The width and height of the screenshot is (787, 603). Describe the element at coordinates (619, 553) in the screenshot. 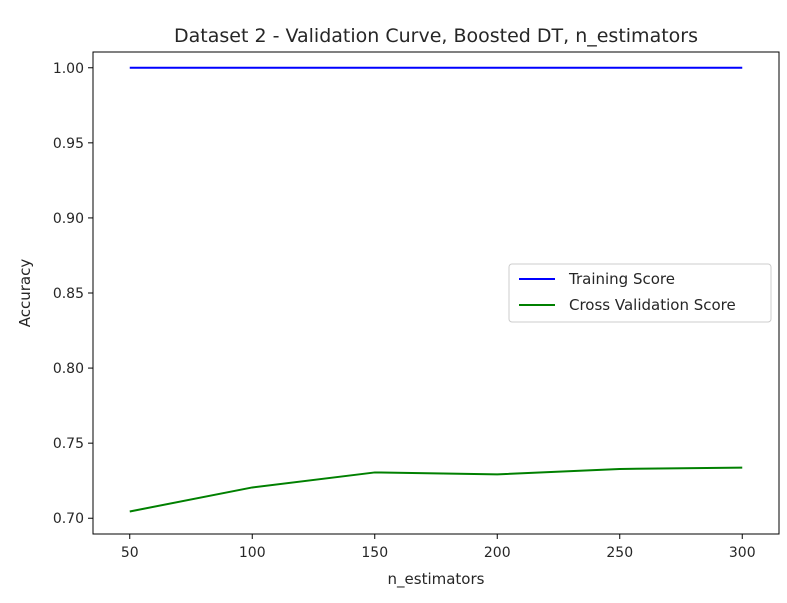

I see `x-tick-label: 250` at that location.